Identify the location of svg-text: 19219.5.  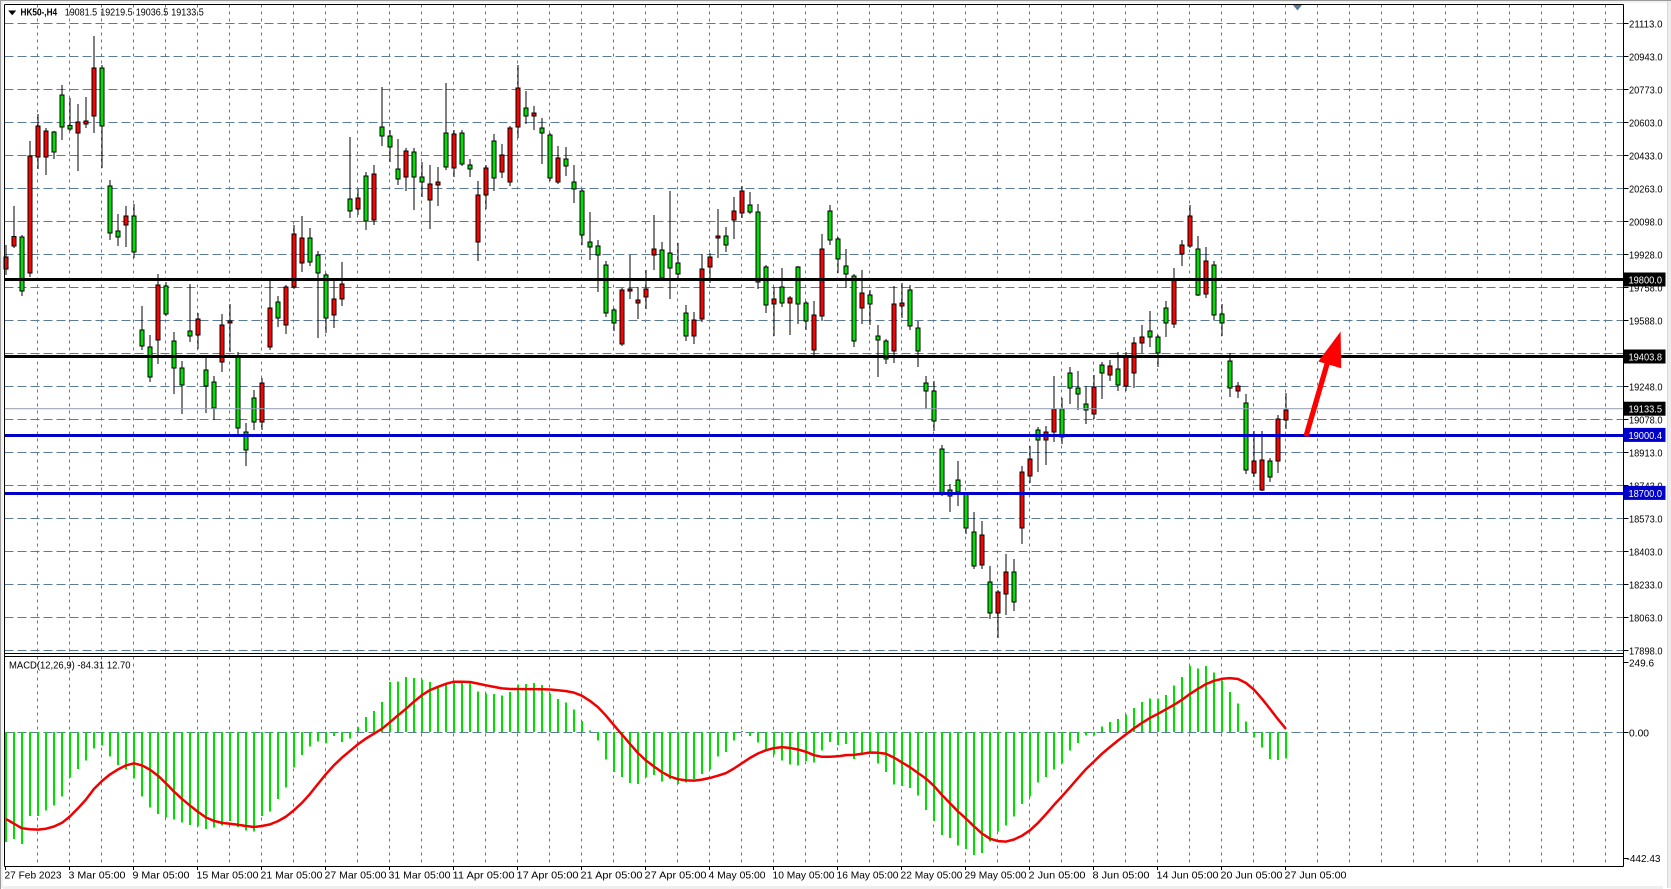
(116, 13).